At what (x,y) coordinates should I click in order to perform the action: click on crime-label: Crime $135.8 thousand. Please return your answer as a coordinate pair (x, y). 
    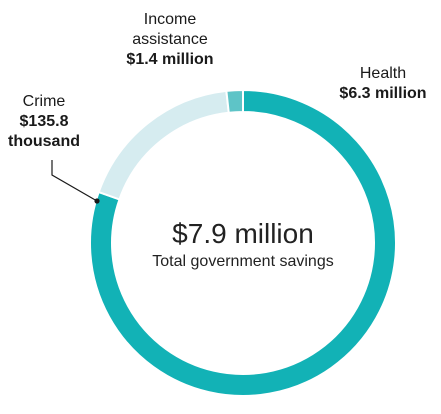
    Looking at the image, I should click on (44, 122).